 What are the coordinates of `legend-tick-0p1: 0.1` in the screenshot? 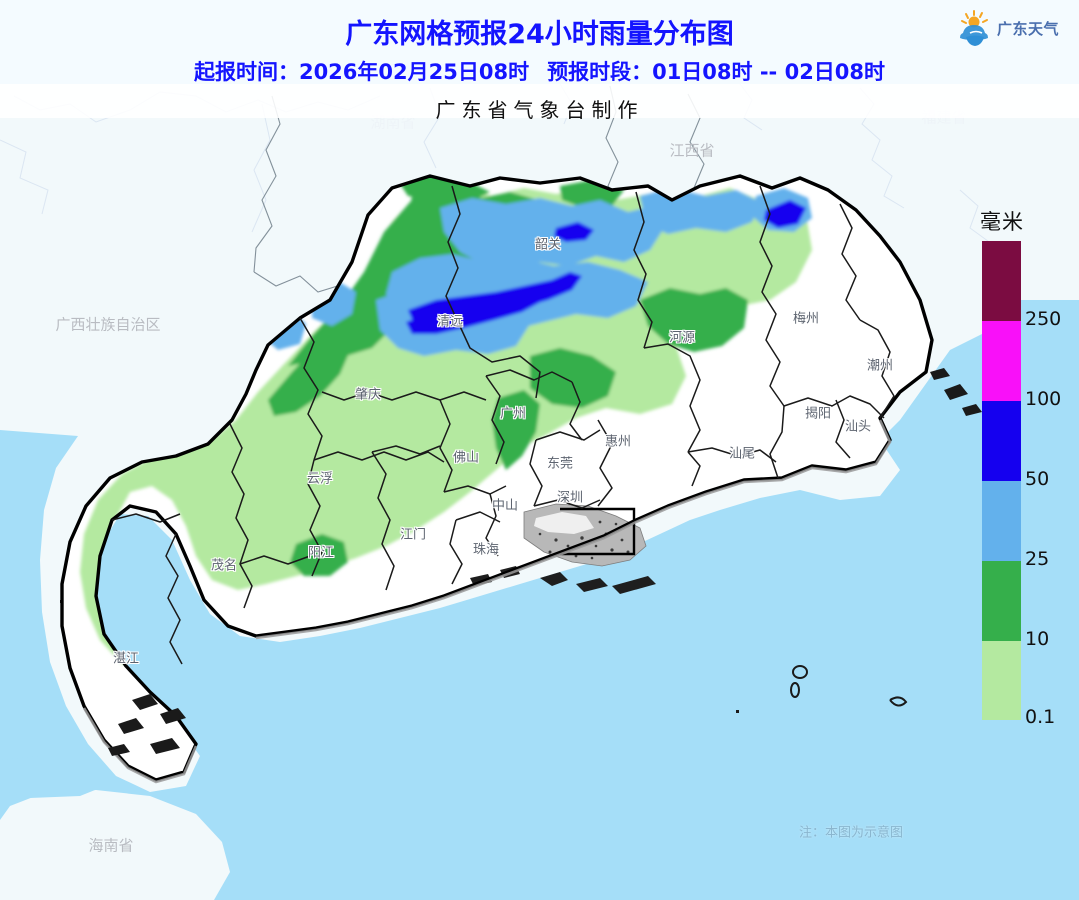 It's located at (1040, 717).